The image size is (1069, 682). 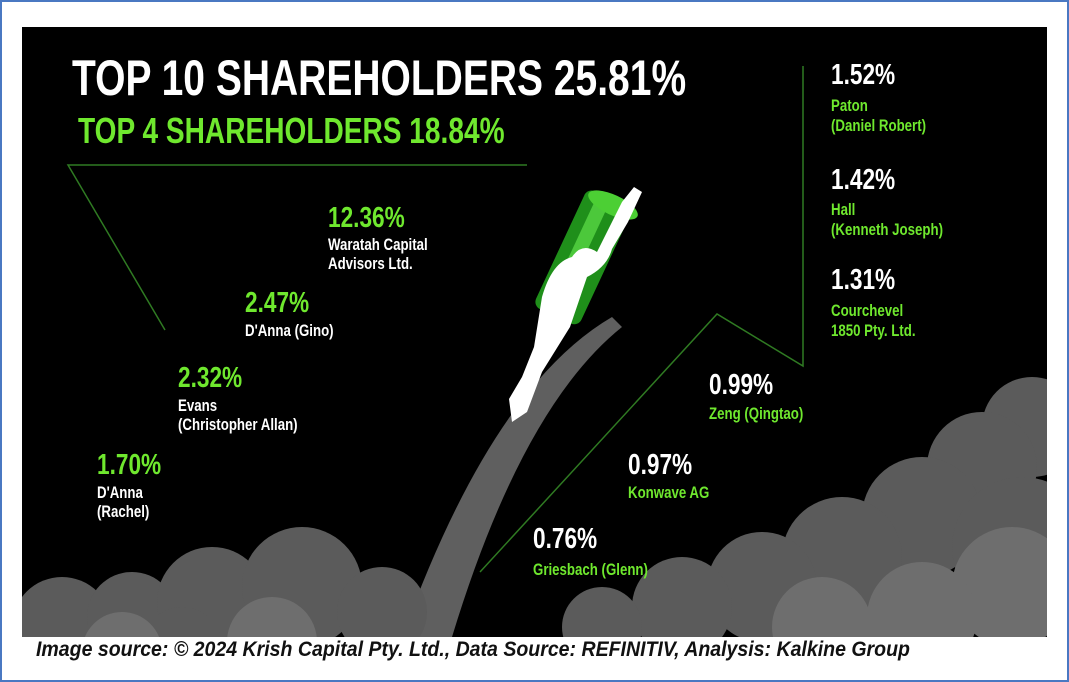 I want to click on page-title: TOP 10 SHAREHOLDERS 25.81%, so click(x=379, y=78).